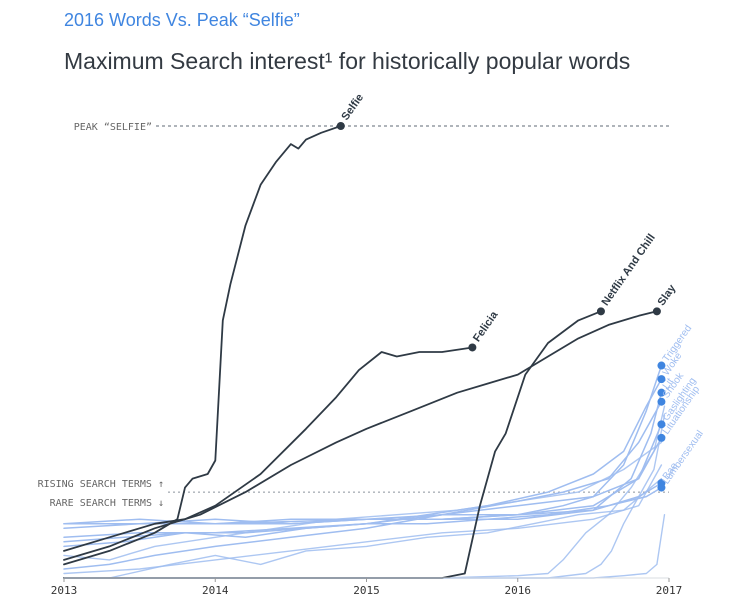  What do you see at coordinates (363, 514) in the screenshot?
I see `series-line-lumbersexual` at bounding box center [363, 514].